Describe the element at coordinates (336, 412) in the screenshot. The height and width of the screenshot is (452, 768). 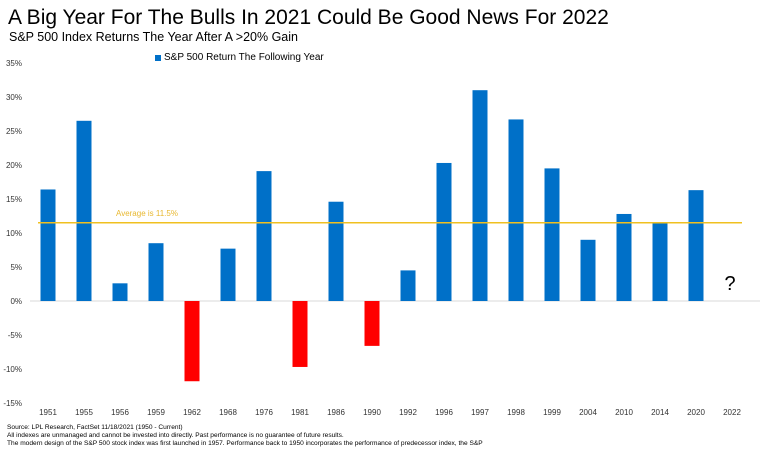
I see `x-tick-label: 1986` at that location.